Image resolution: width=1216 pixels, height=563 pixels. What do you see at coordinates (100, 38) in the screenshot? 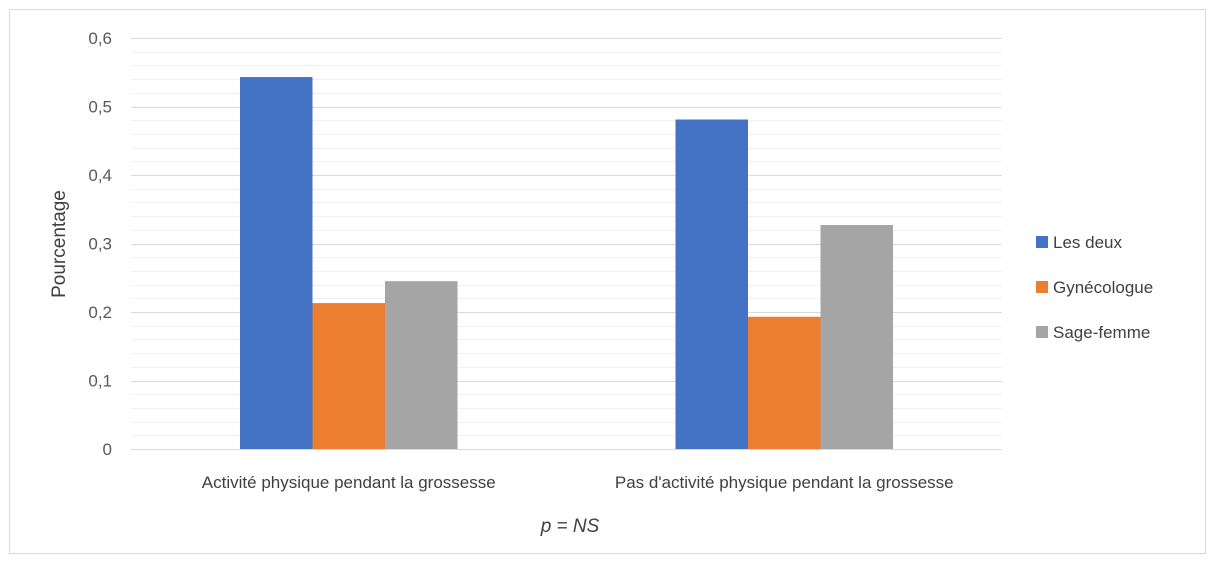
I see `y-tick-label: 0,6` at bounding box center [100, 38].